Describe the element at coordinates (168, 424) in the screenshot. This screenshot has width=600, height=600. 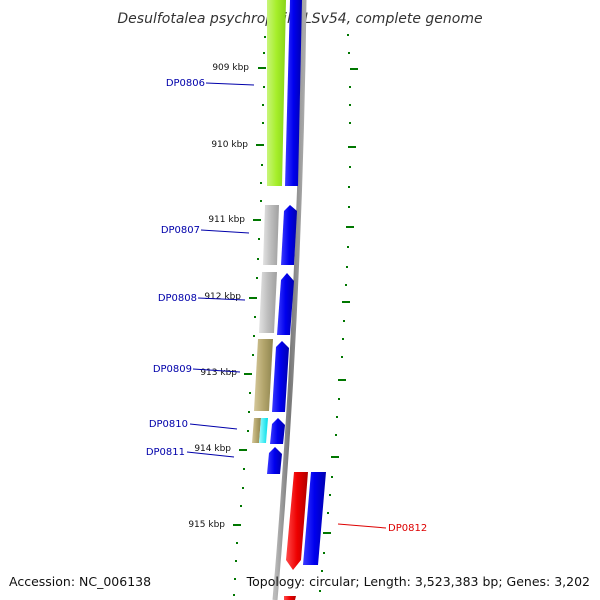
I see `gene-label-dp0810: DP0810` at that location.